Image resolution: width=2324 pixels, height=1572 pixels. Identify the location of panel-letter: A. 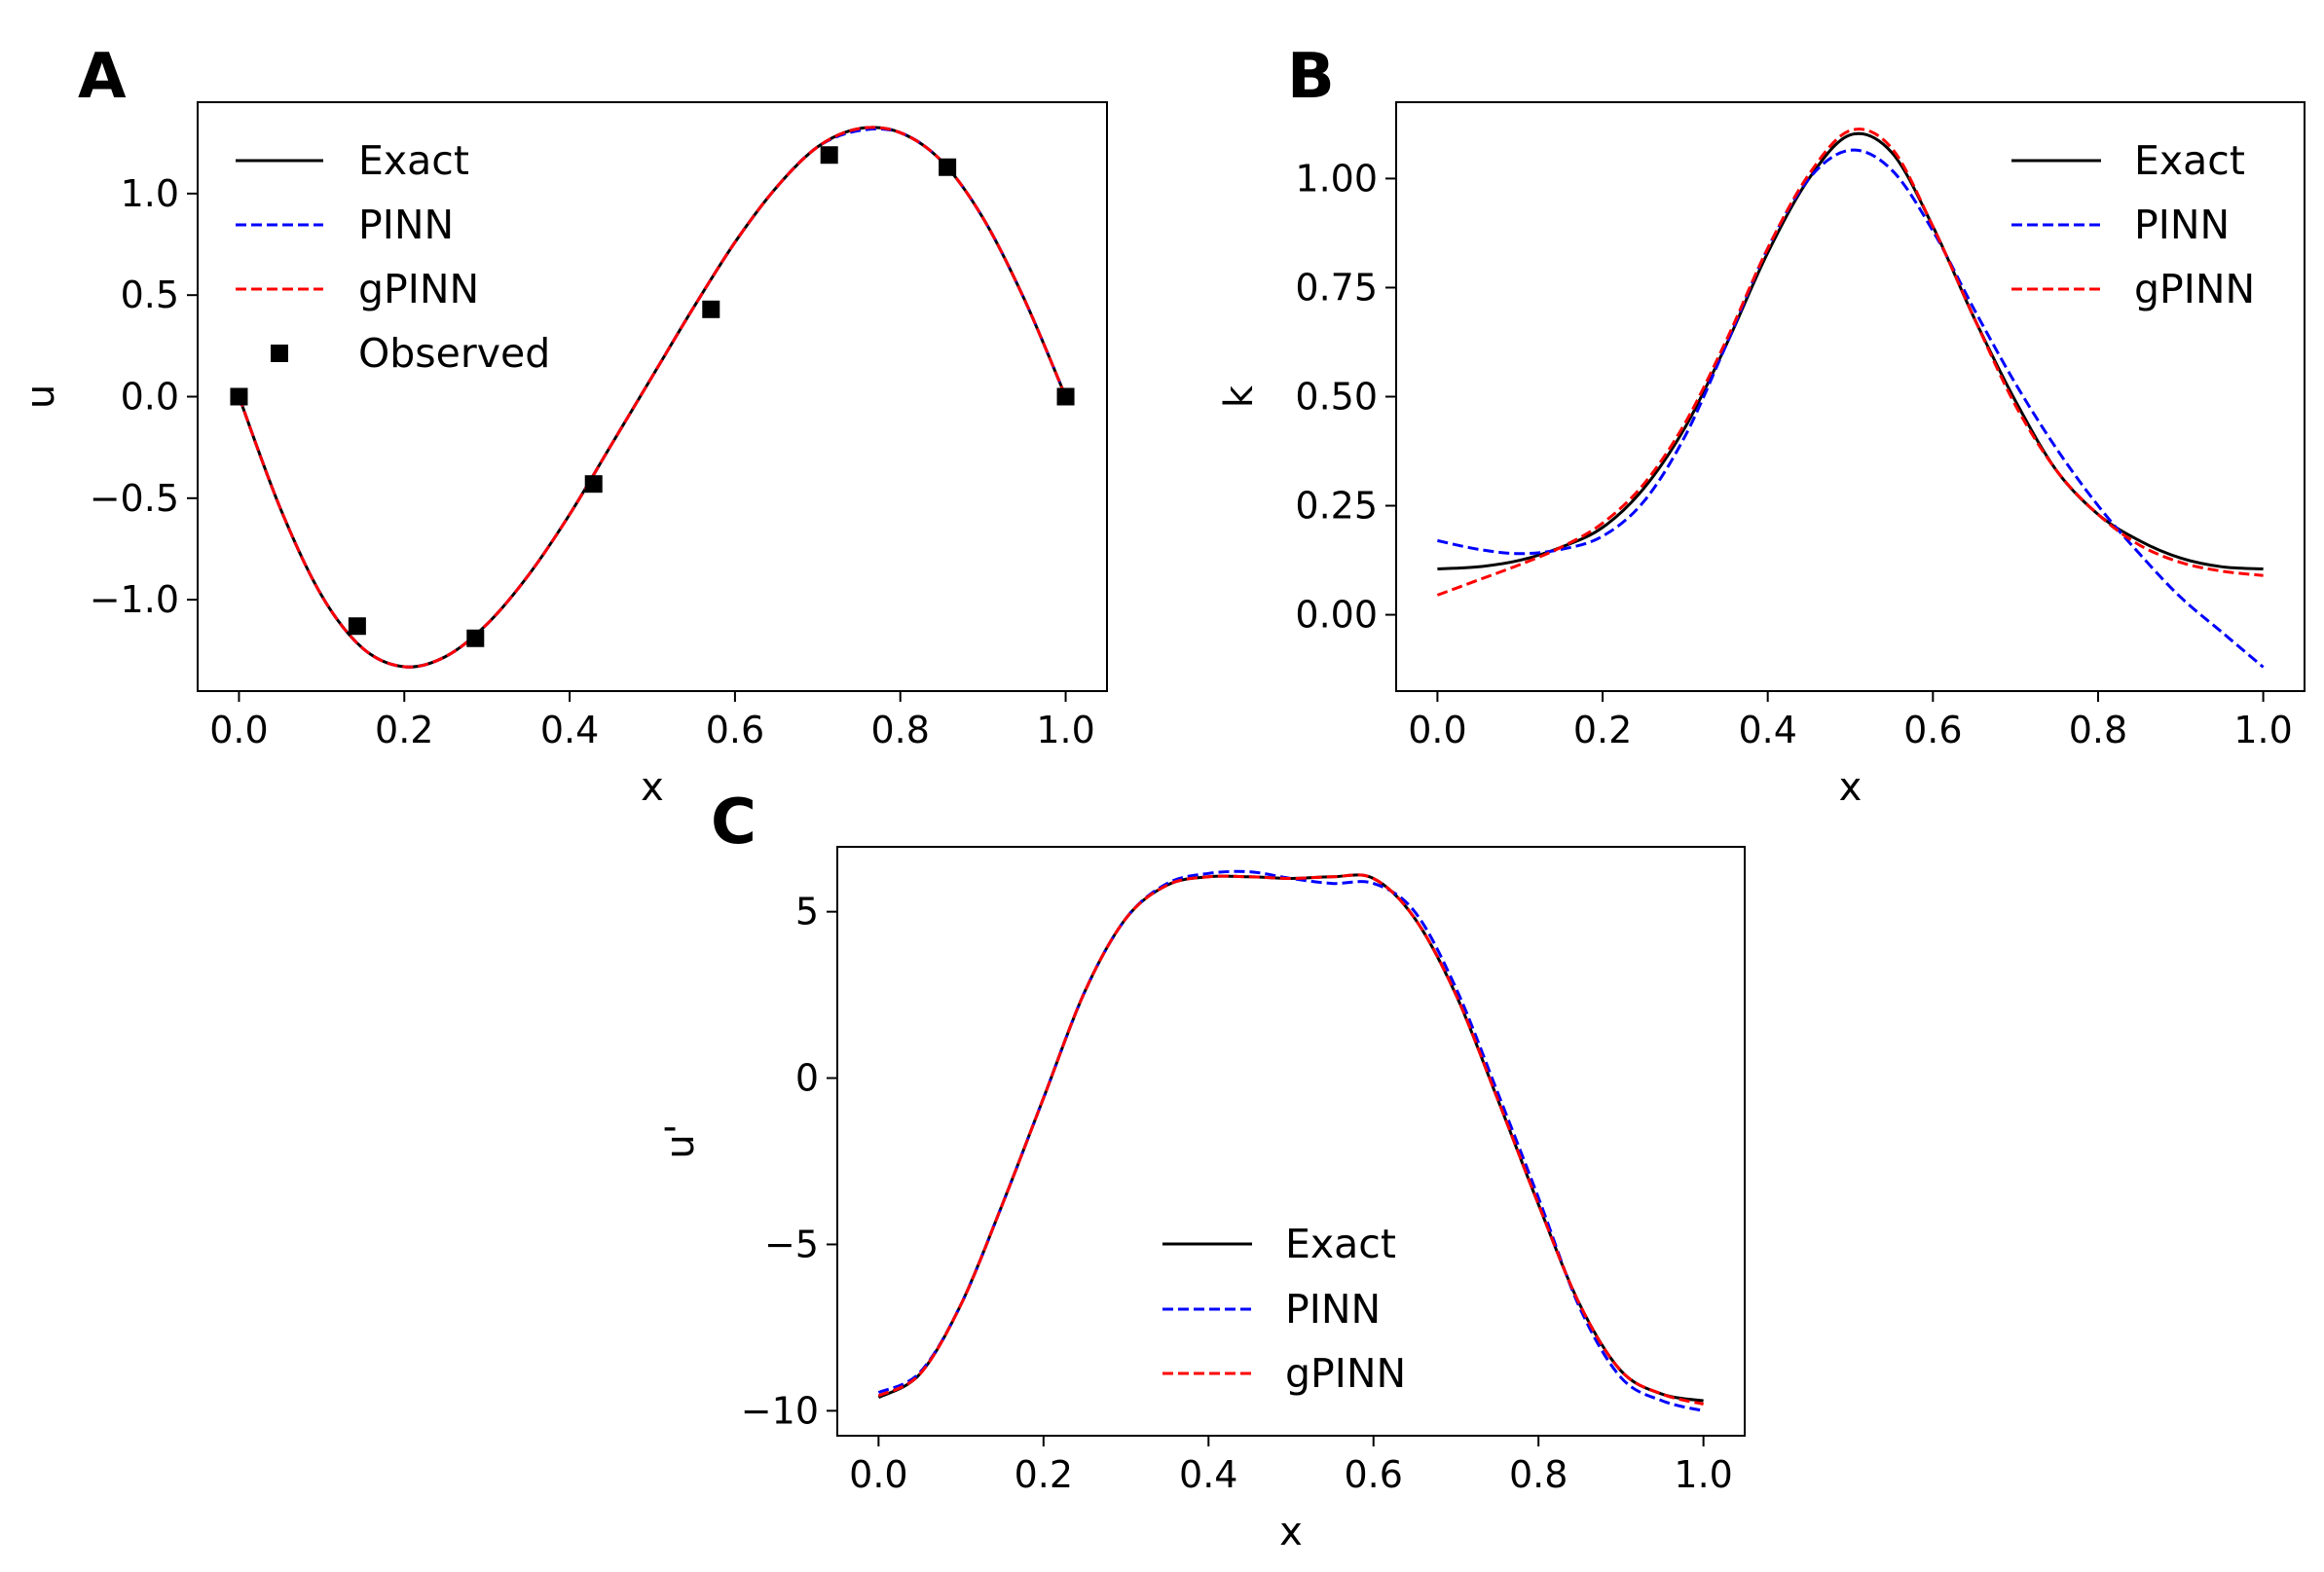
(102, 77).